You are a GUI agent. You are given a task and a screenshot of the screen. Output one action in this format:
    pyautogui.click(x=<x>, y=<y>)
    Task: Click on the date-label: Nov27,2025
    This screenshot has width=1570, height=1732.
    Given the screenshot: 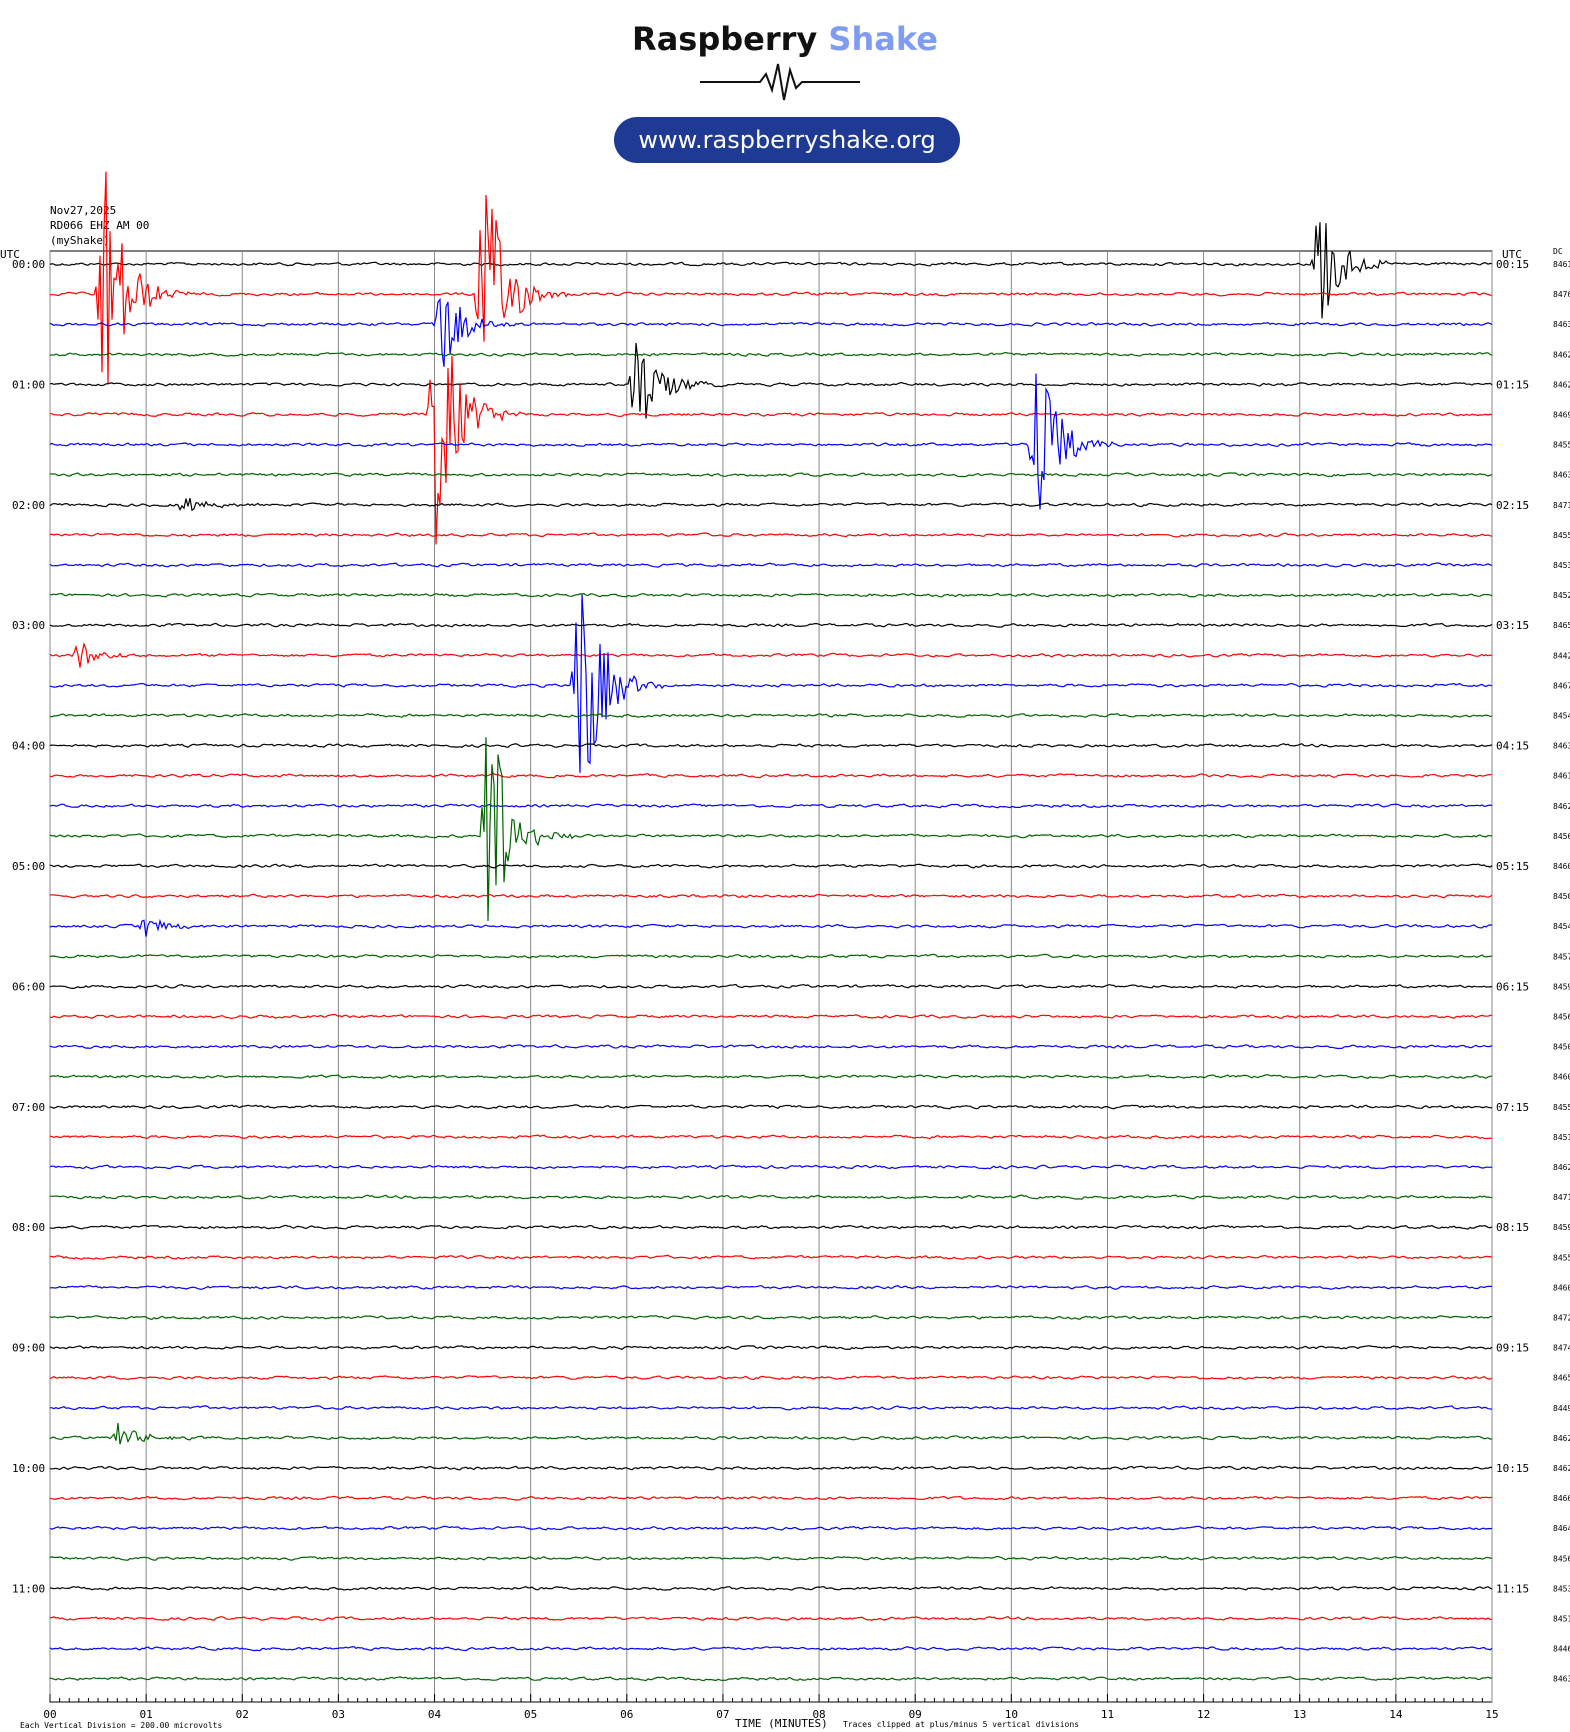 What is the action you would take?
    pyautogui.click(x=83, y=210)
    